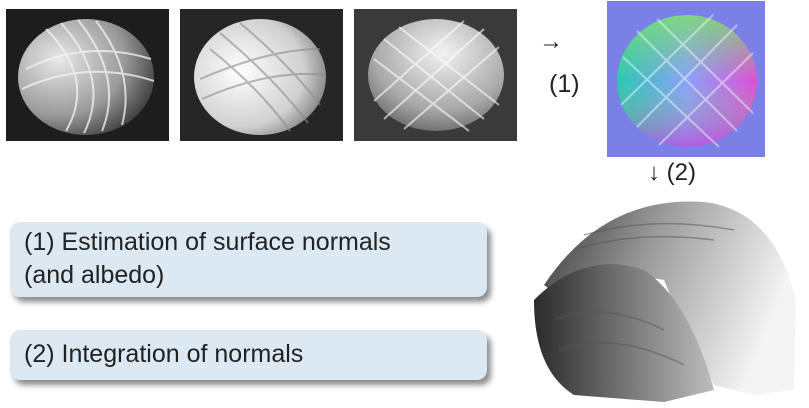 This screenshot has width=809, height=408. What do you see at coordinates (207, 242) in the screenshot?
I see `step-1-callout-line-1: (1) Estimation of surface normals` at bounding box center [207, 242].